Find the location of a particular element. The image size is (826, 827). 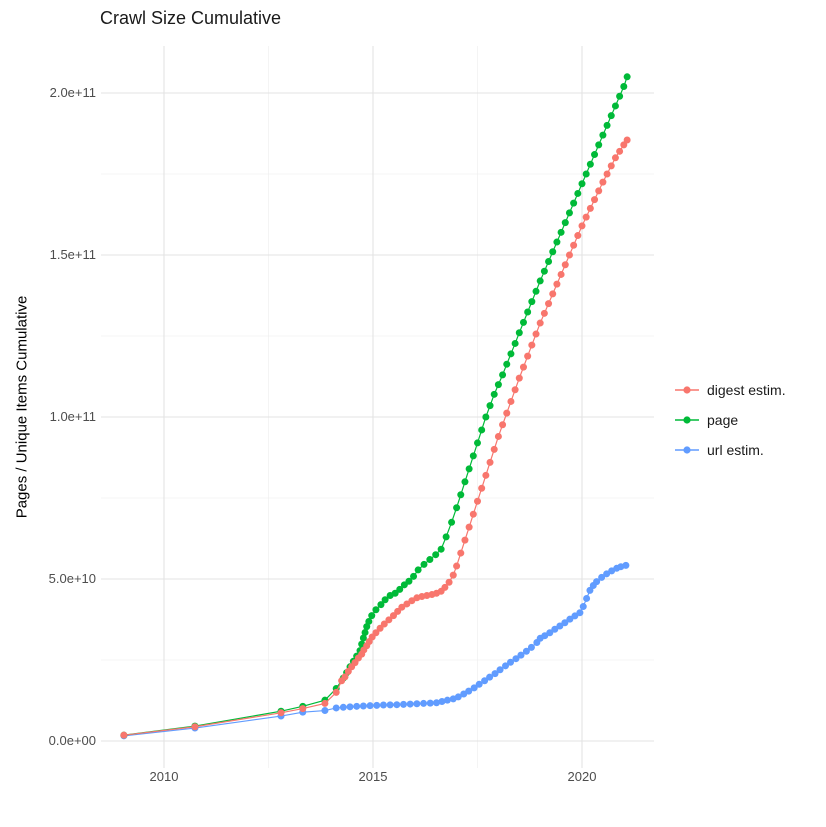

page-title: Crawl Size Cumulative is located at coordinates (191, 18).